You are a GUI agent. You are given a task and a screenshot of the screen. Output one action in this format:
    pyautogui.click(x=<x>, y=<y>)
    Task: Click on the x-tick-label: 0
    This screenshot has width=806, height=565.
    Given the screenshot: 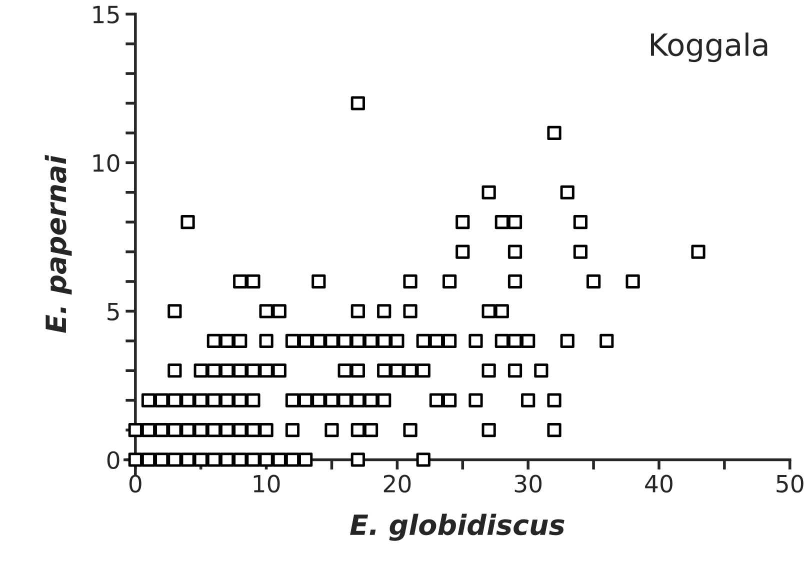 What is the action you would take?
    pyautogui.click(x=135, y=483)
    